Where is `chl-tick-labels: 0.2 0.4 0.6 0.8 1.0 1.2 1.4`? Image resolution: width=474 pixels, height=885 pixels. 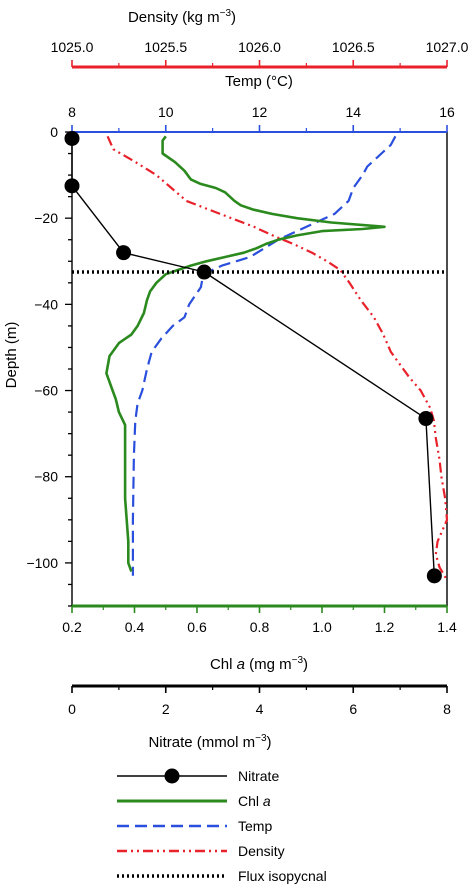
chl-tick-labels: 0.2 0.4 0.6 0.8 1.0 1.2 1.4 is located at coordinates (259, 620).